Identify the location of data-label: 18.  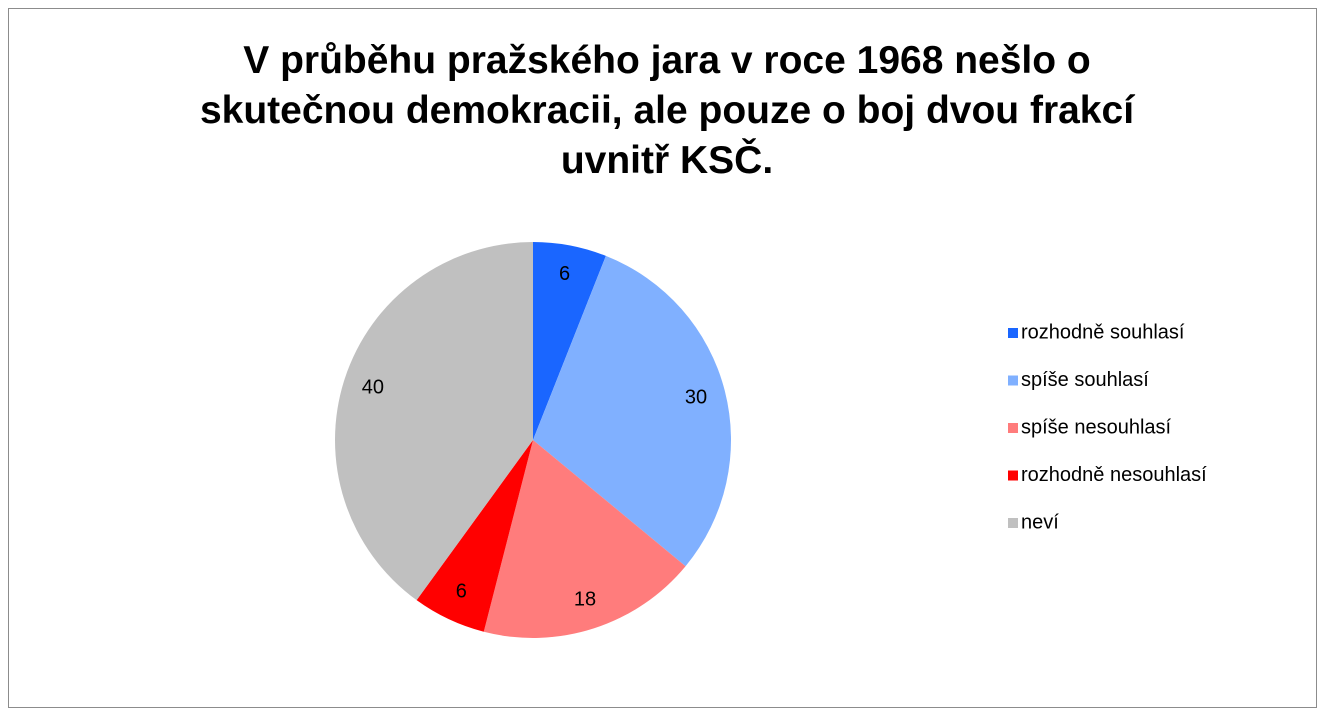
(585, 599).